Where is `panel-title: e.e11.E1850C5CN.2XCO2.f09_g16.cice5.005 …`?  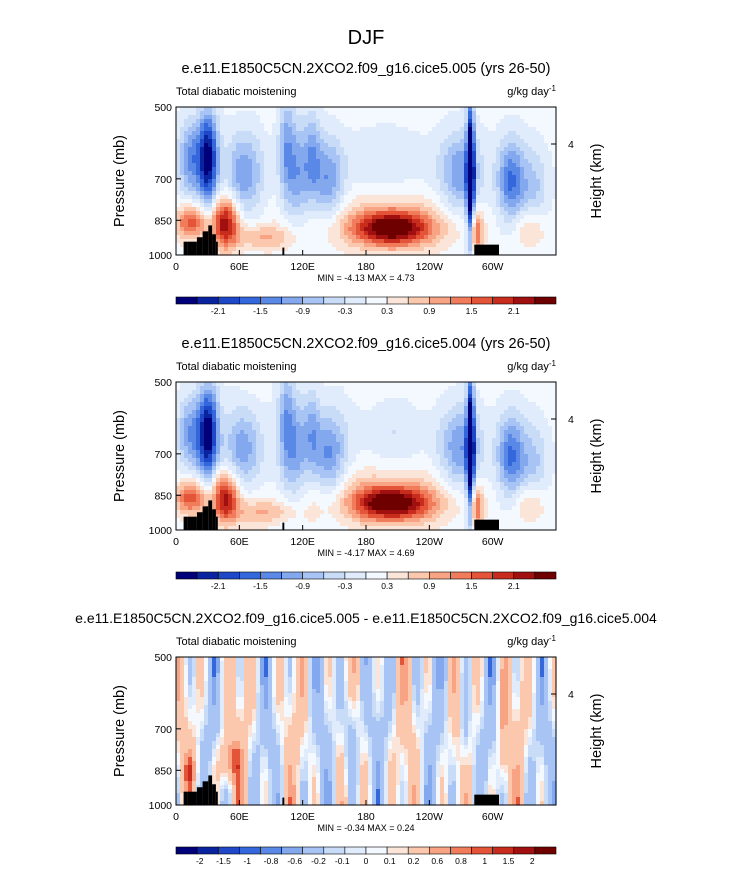 panel-title: e.e11.E1850C5CN.2XCO2.f09_g16.cice5.005 … is located at coordinates (366, 69).